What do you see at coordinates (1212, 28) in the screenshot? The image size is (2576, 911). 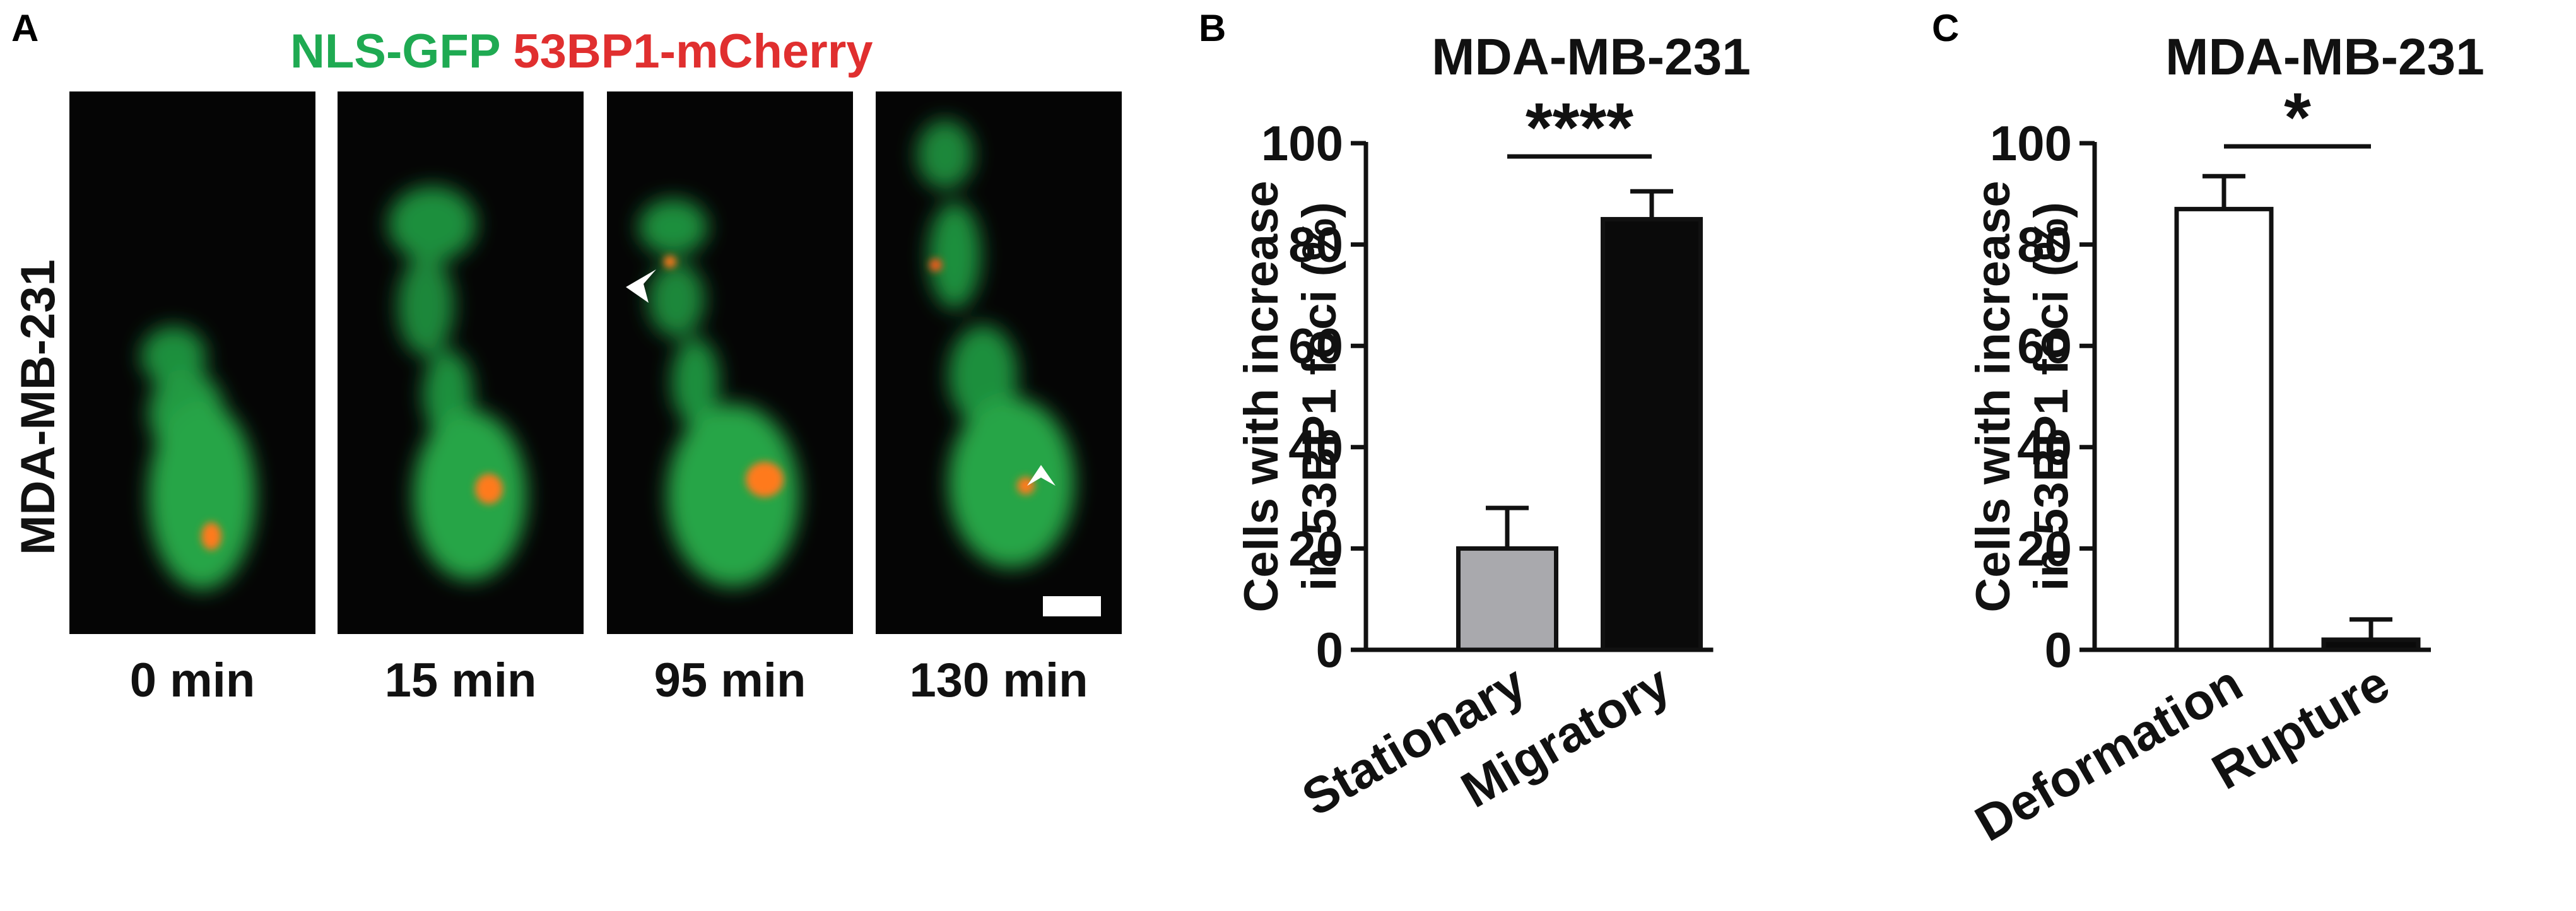 I see `panel-b-letter: B` at bounding box center [1212, 28].